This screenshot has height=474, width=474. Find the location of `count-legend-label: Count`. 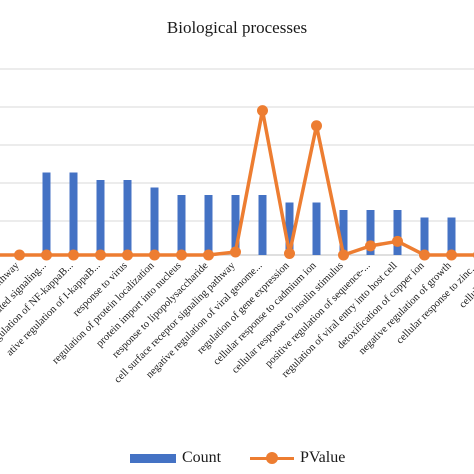

count-legend-label: Count is located at coordinates (202, 457).